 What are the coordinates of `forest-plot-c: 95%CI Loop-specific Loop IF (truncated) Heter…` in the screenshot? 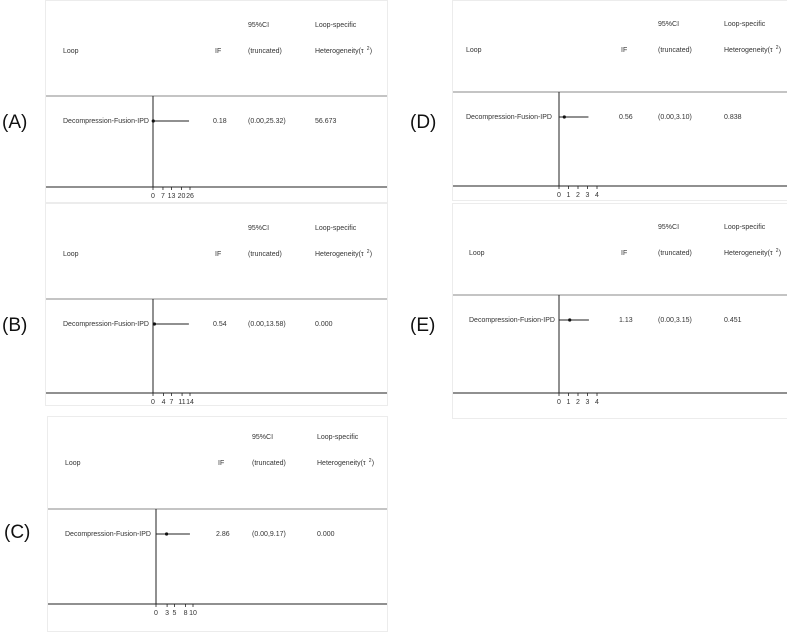 It's located at (217, 525).